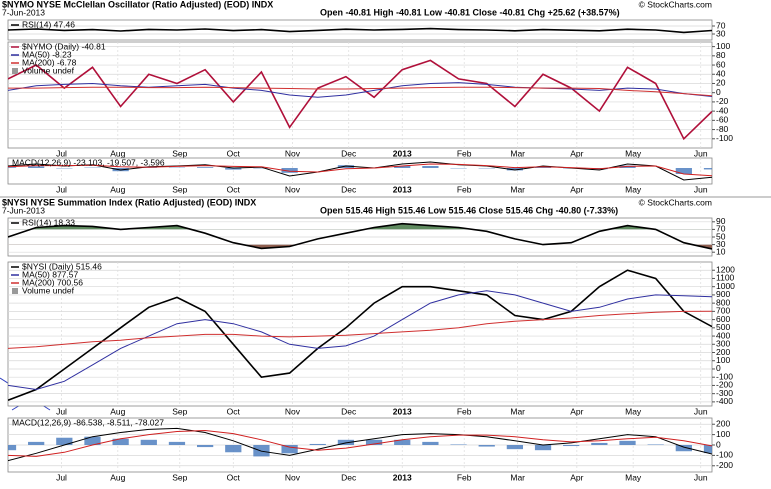  Describe the element at coordinates (721, 64) in the screenshot. I see `y-tick-label: 60` at that location.